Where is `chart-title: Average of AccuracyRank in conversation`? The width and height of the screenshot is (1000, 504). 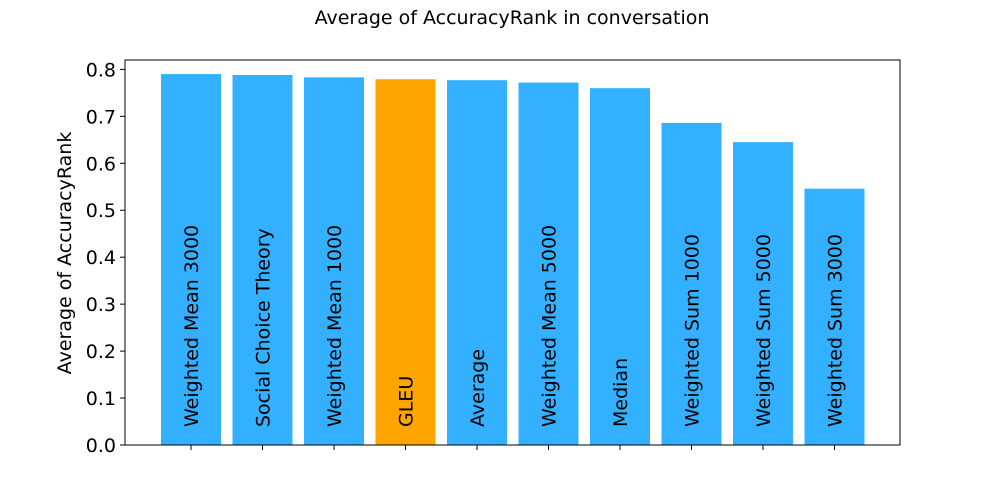 chart-title: Average of AccuracyRank in conversation is located at coordinates (512, 18).